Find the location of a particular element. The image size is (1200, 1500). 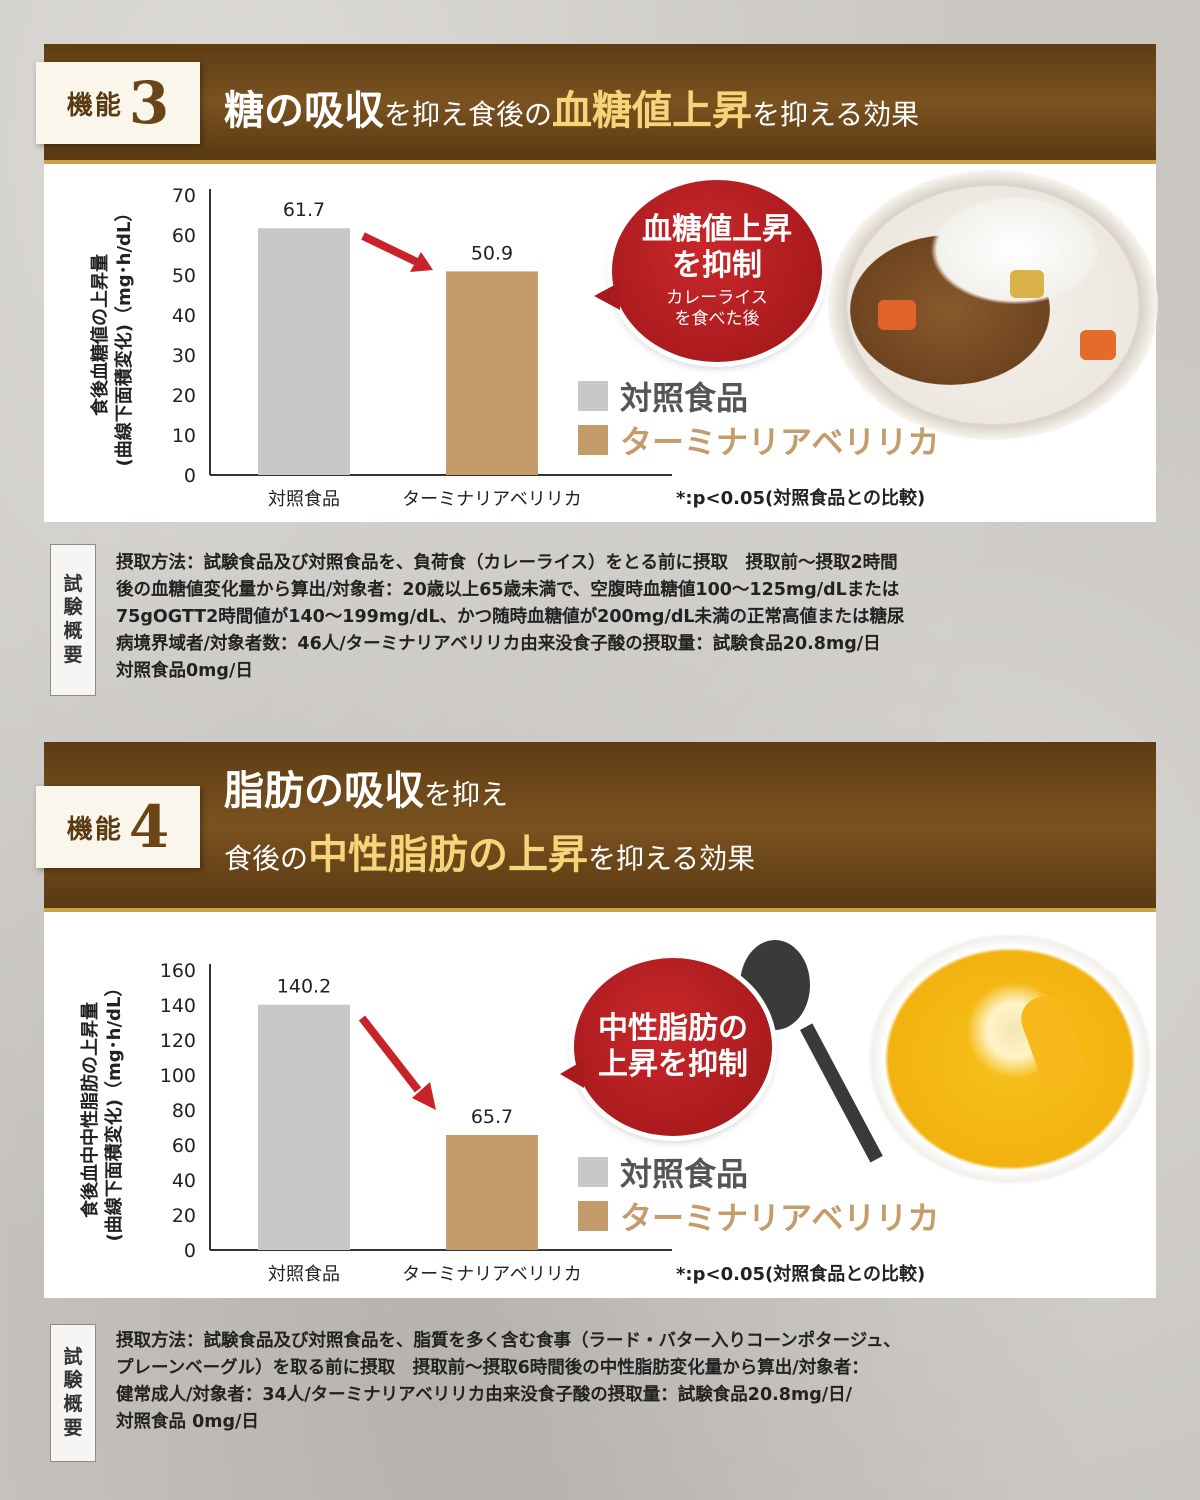

section1-badge: 機能 3 is located at coordinates (118, 103).